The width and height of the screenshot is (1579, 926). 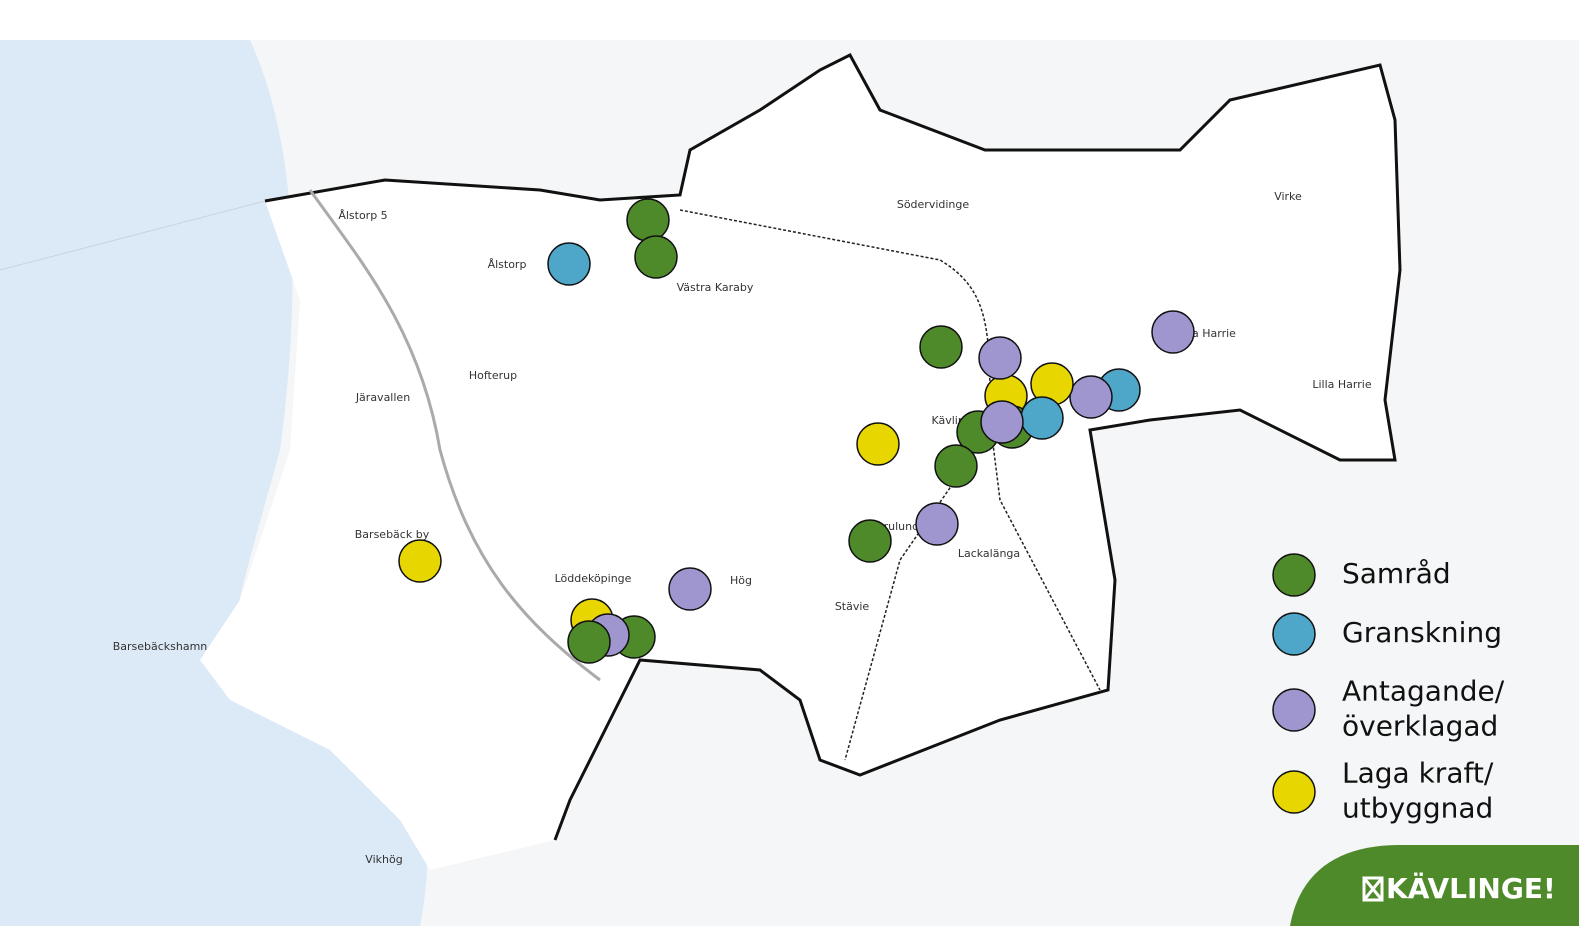 I want to click on legend-label: utbyggnad, so click(x=1417, y=808).